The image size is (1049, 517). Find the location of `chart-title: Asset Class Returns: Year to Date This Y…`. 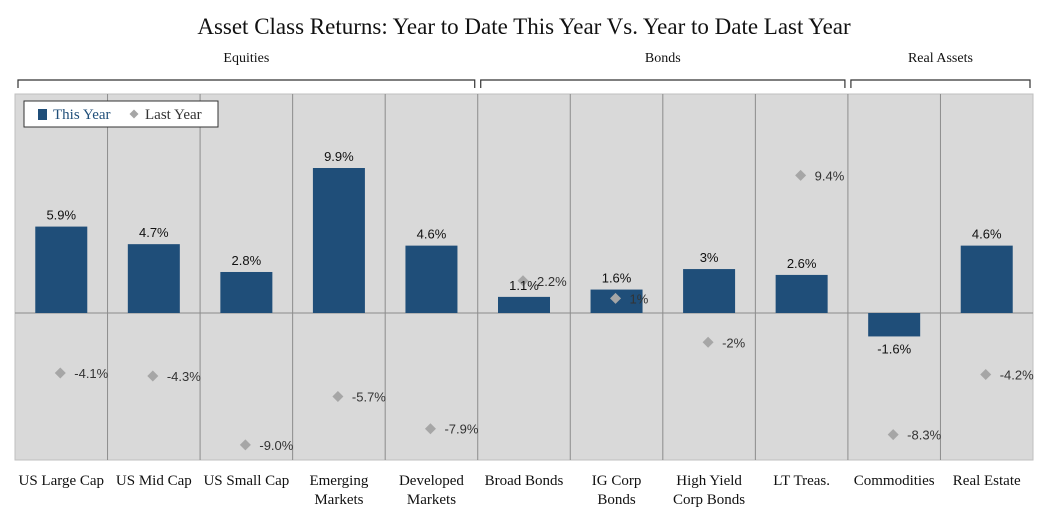

chart-title: Asset Class Returns: Year to Date This Y… is located at coordinates (524, 26).